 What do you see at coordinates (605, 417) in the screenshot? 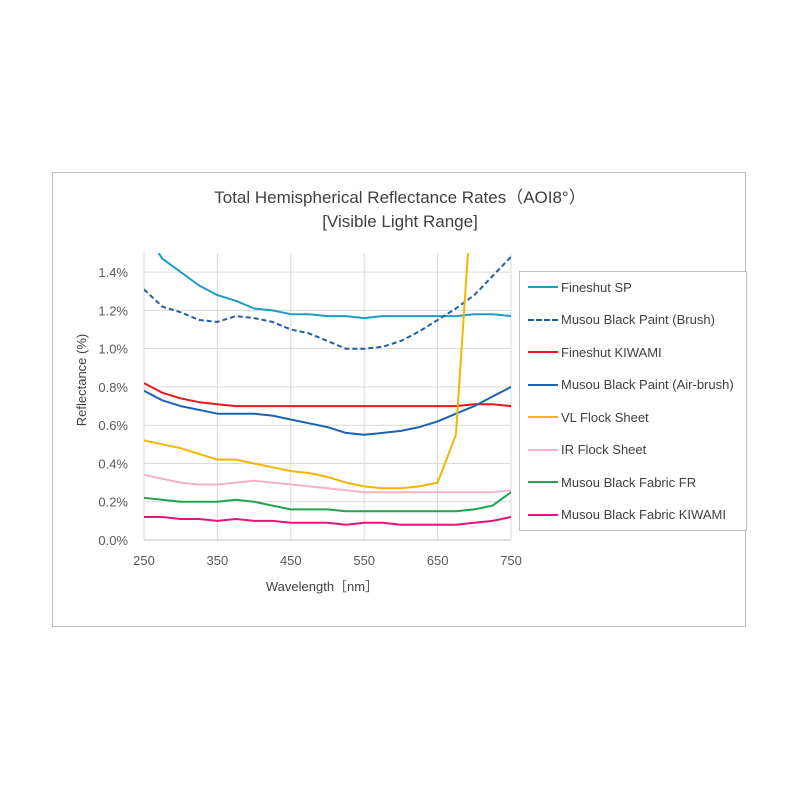
I see `legend-label: VL Flock Sheet` at bounding box center [605, 417].